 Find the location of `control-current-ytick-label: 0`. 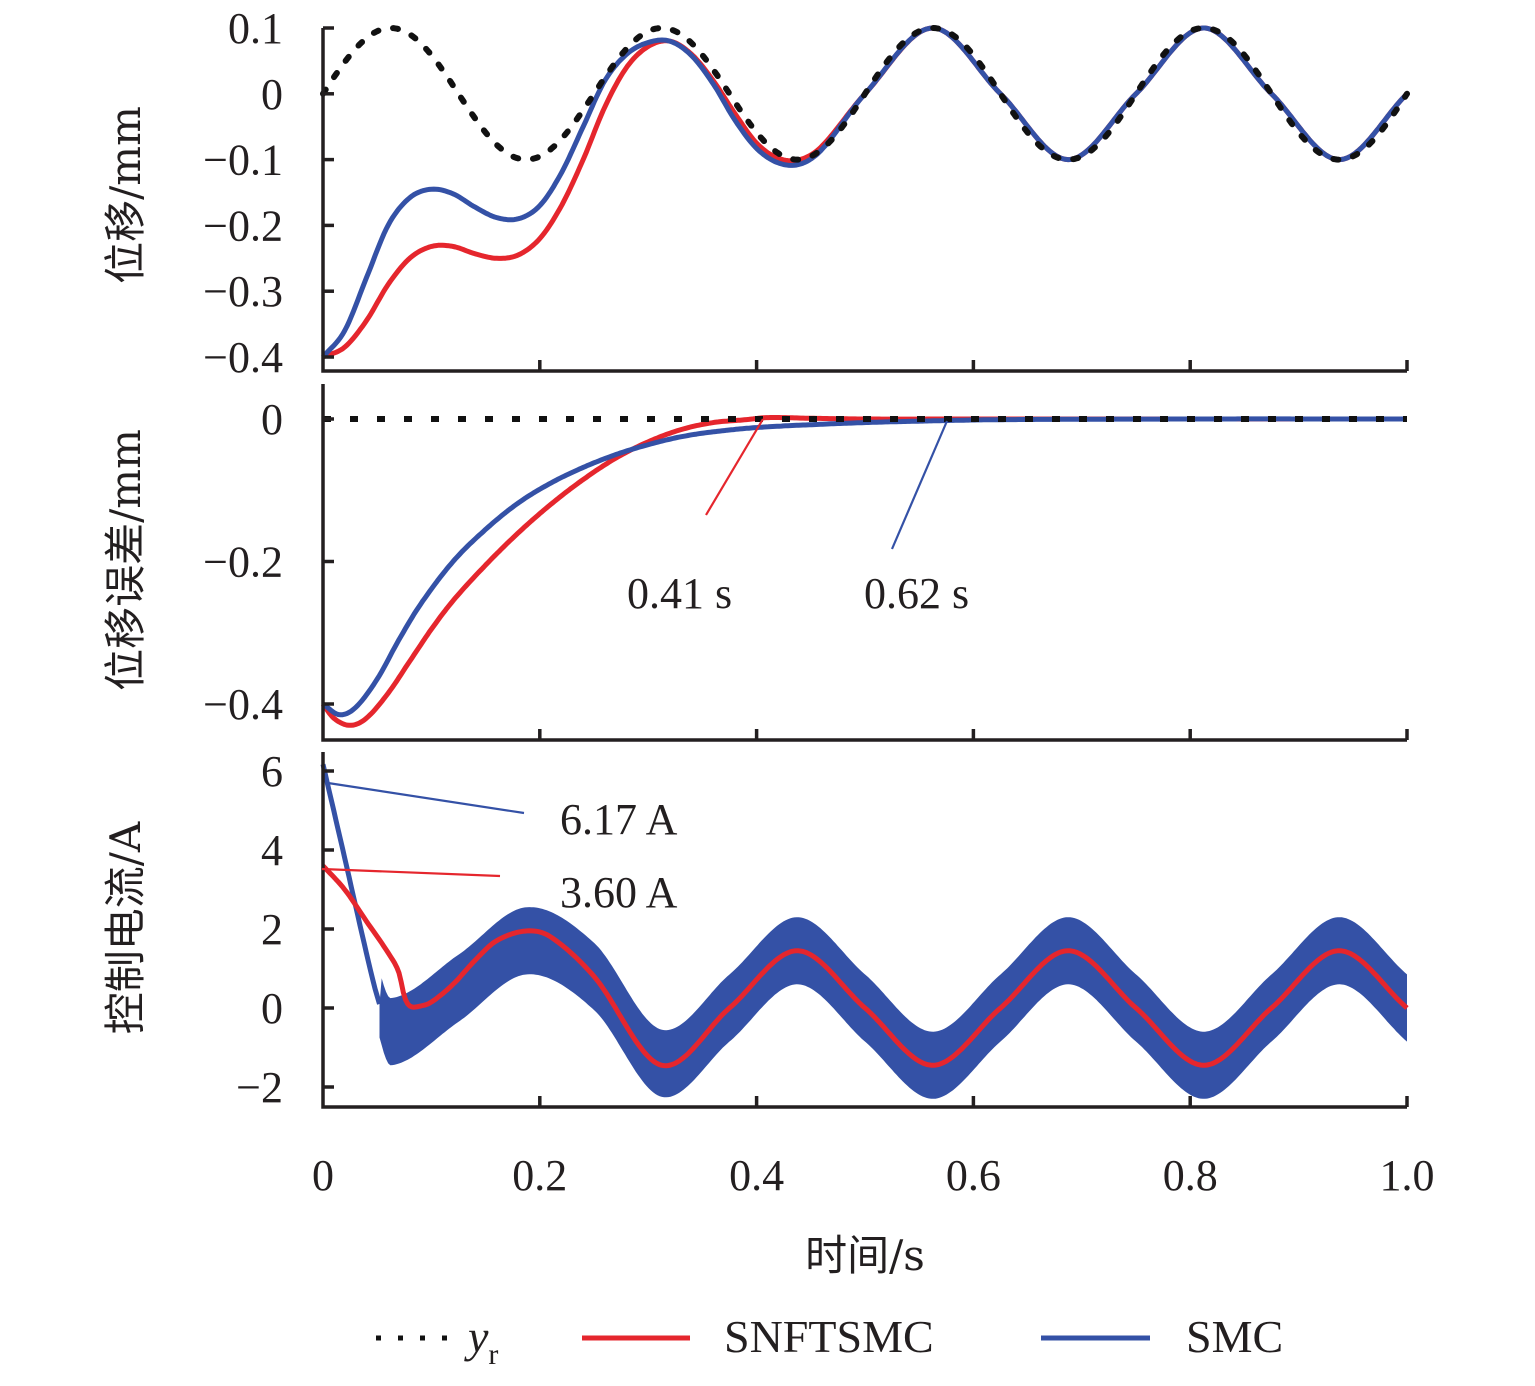

control-current-ytick-label: 0 is located at coordinates (272, 1008).